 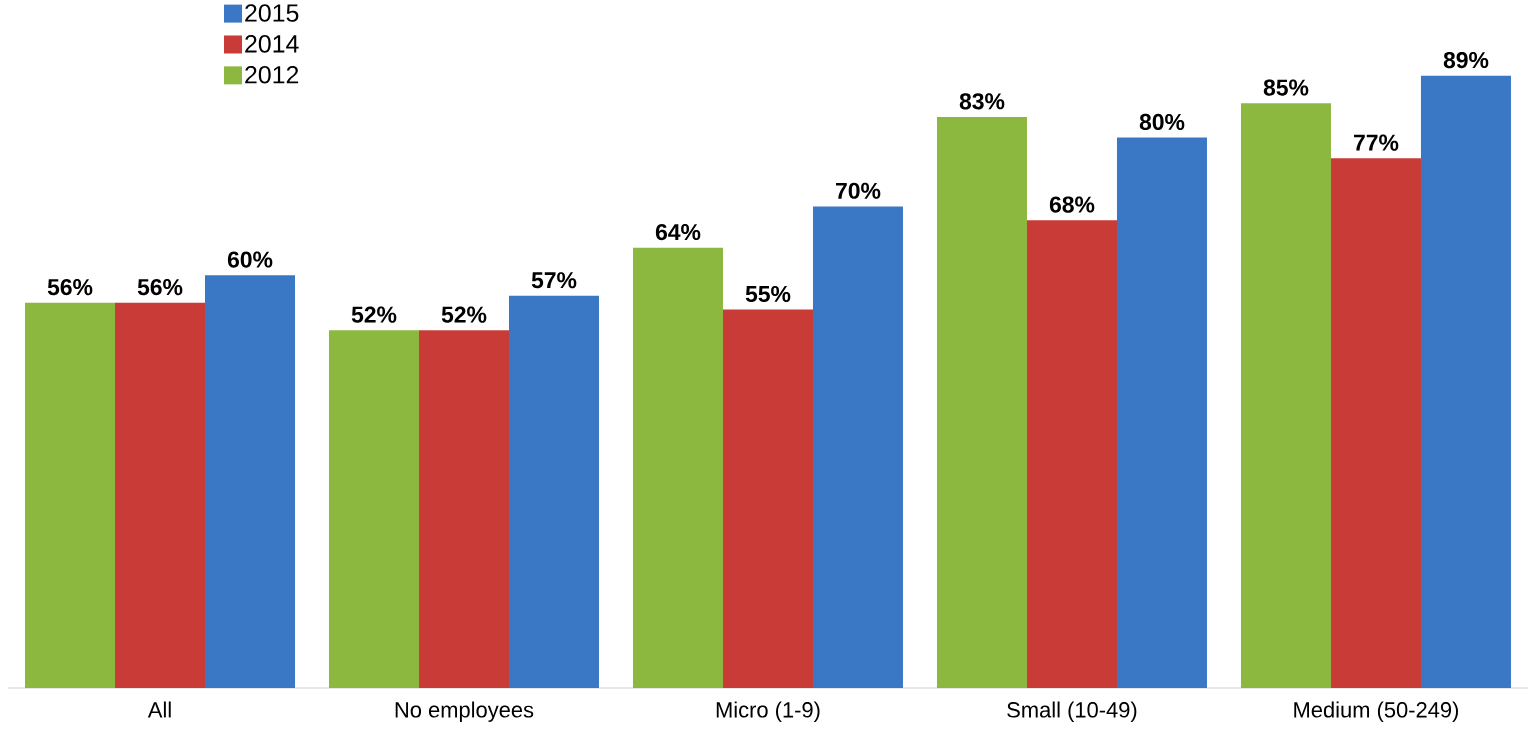 What do you see at coordinates (272, 74) in the screenshot?
I see `legend-label: 2012` at bounding box center [272, 74].